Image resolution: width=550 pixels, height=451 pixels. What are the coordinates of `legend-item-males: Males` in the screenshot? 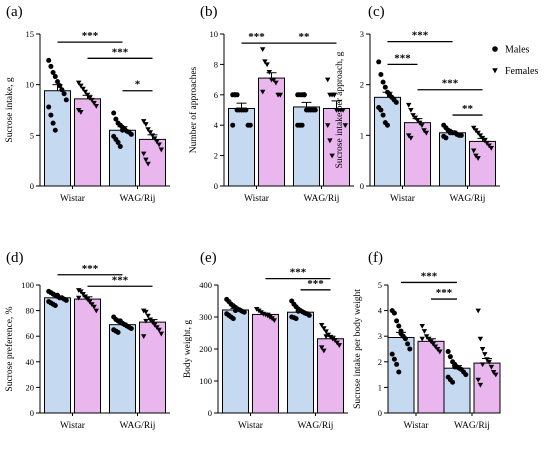 It's located at (511, 50).